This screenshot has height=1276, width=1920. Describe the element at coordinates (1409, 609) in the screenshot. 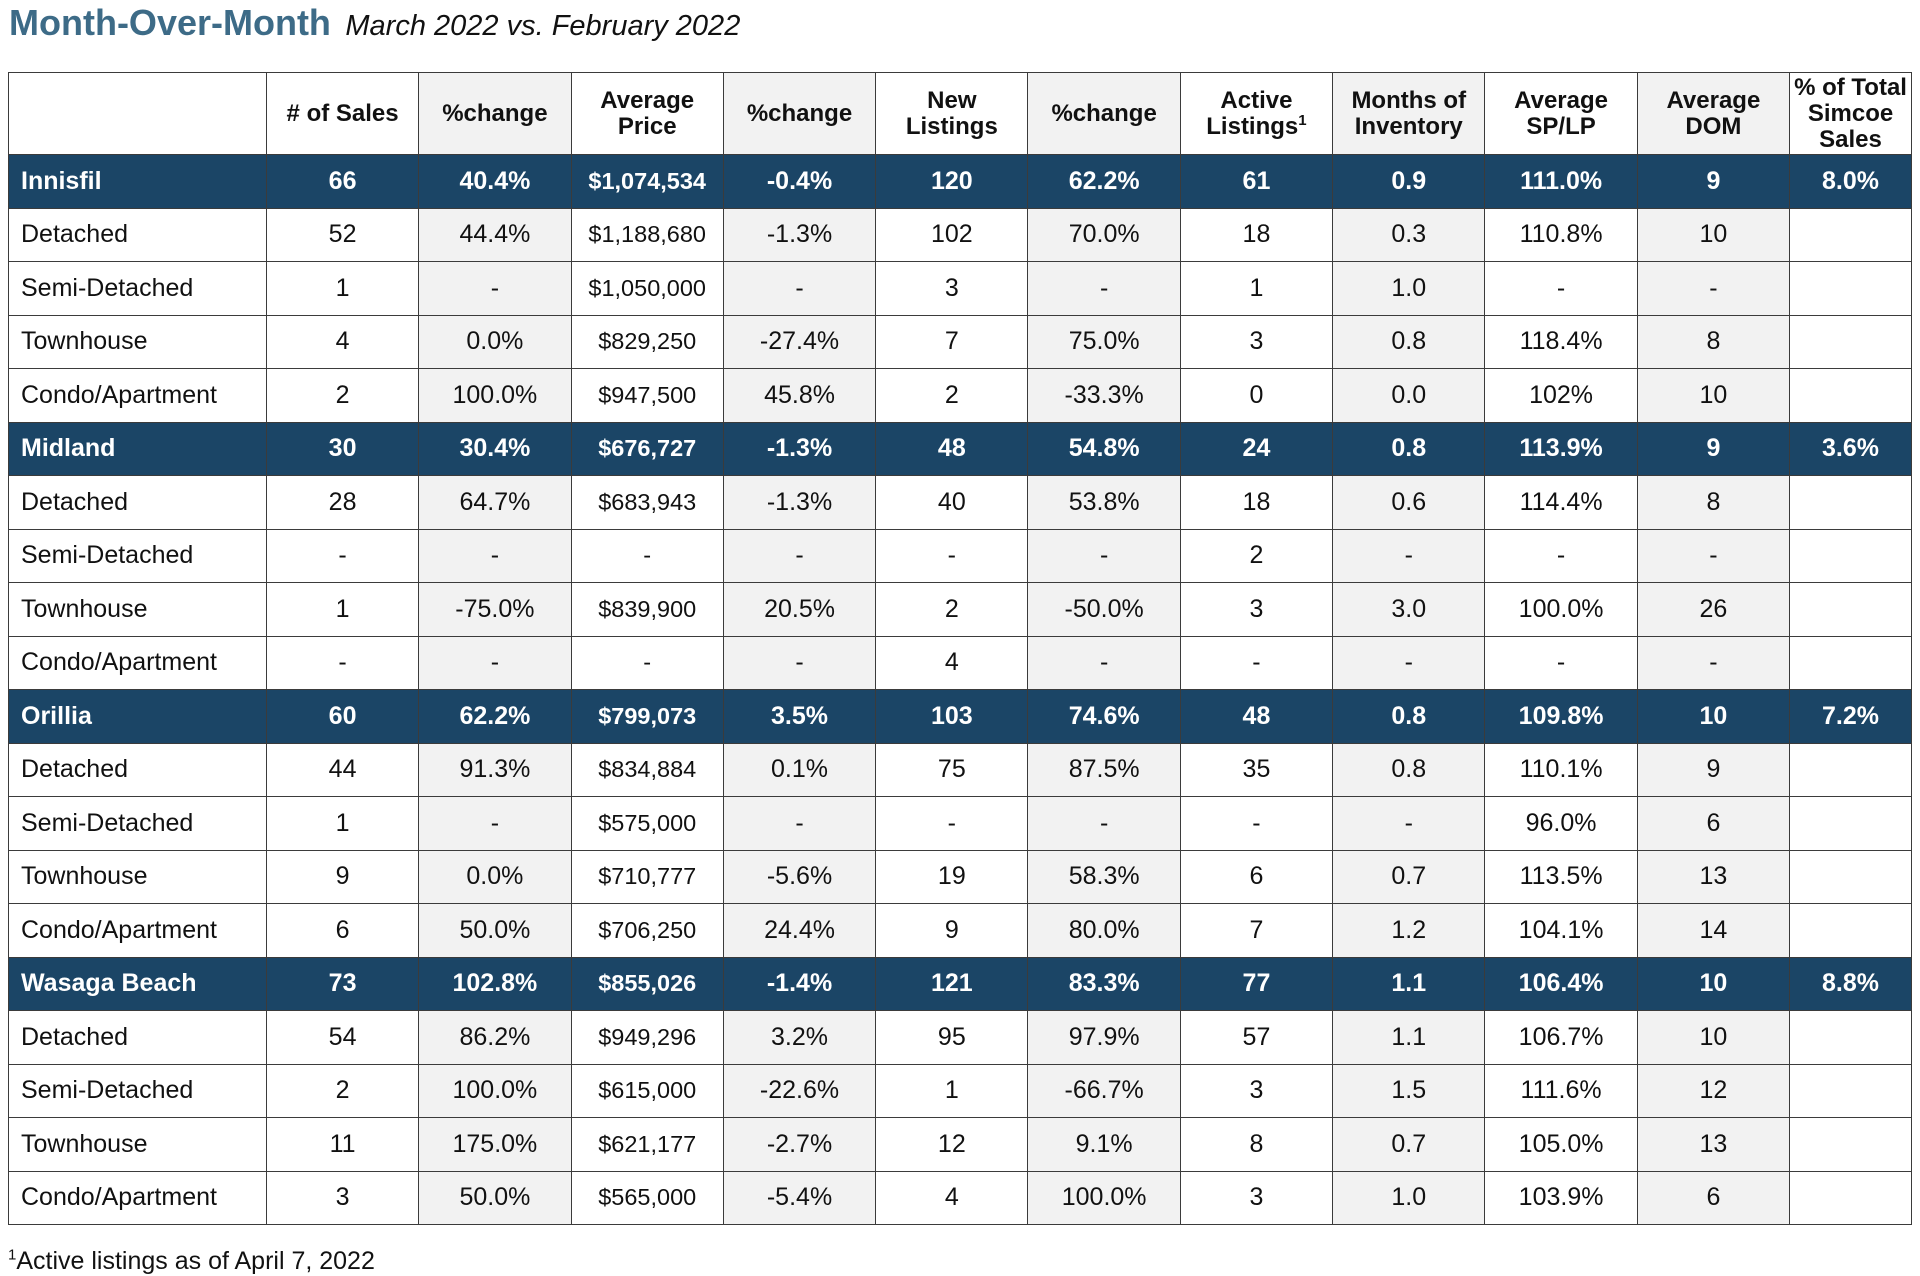

I see `cell-months-inventory: 3.0` at that location.